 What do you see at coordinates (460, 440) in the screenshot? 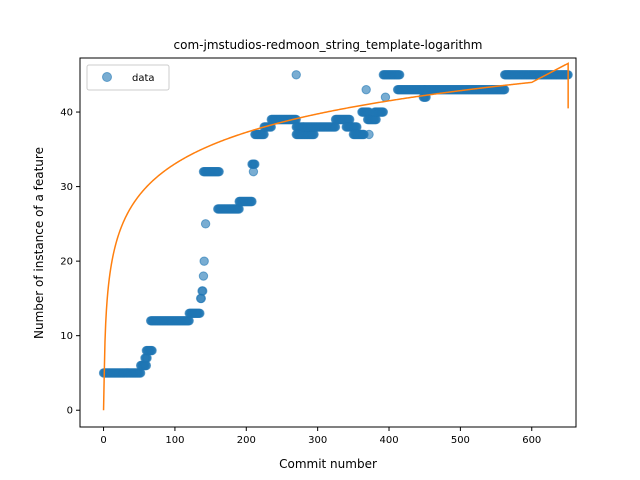
I see `x-tick-label: 500` at bounding box center [460, 440].